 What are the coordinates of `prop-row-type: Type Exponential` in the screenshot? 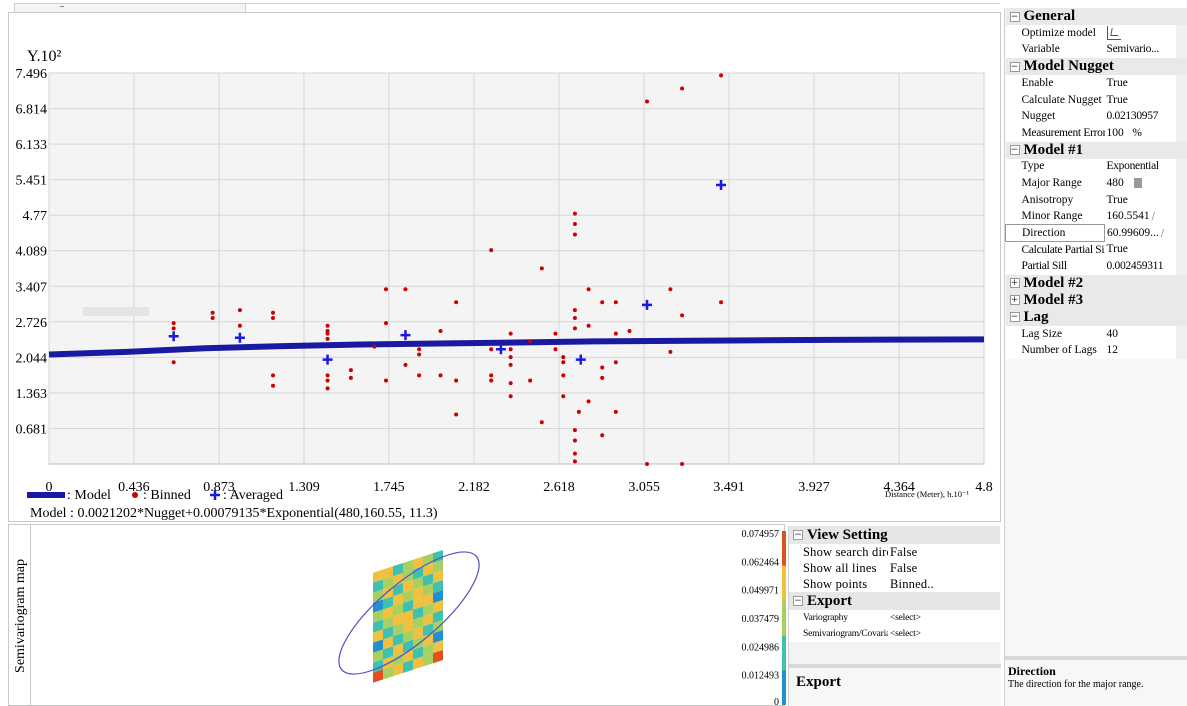 It's located at (1096, 167).